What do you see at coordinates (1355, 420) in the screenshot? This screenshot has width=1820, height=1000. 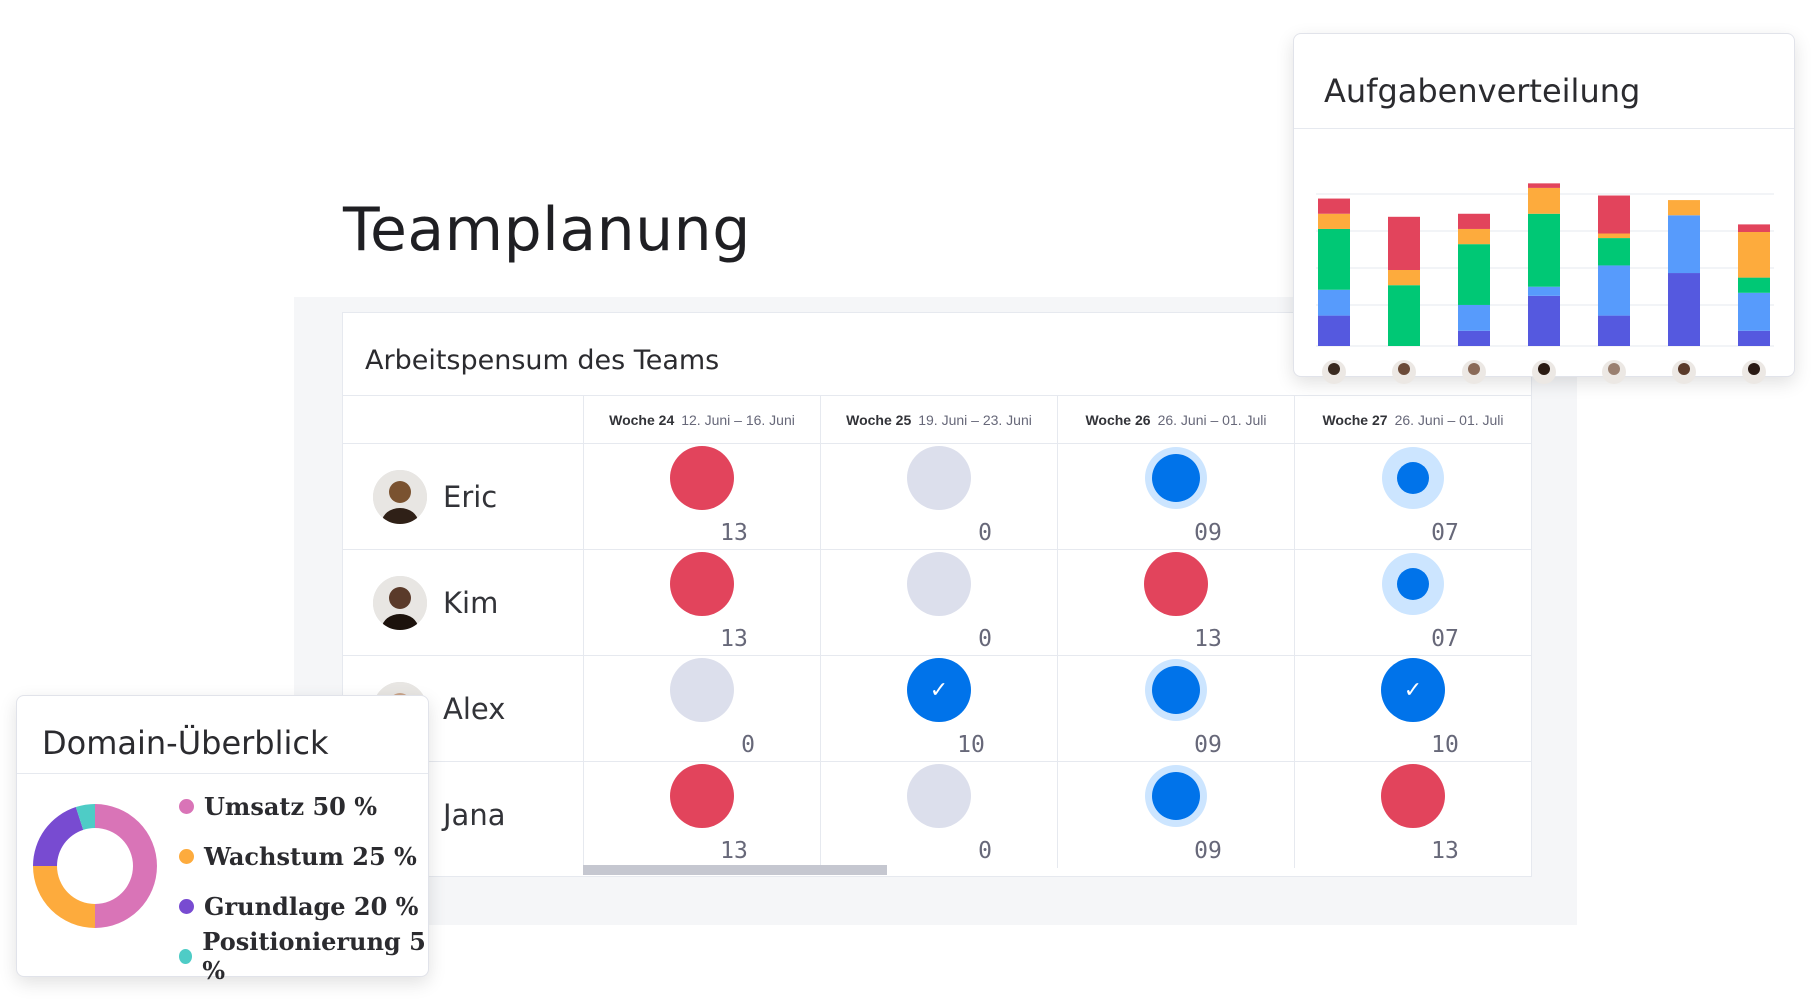 I see `week-label: Woche 27` at bounding box center [1355, 420].